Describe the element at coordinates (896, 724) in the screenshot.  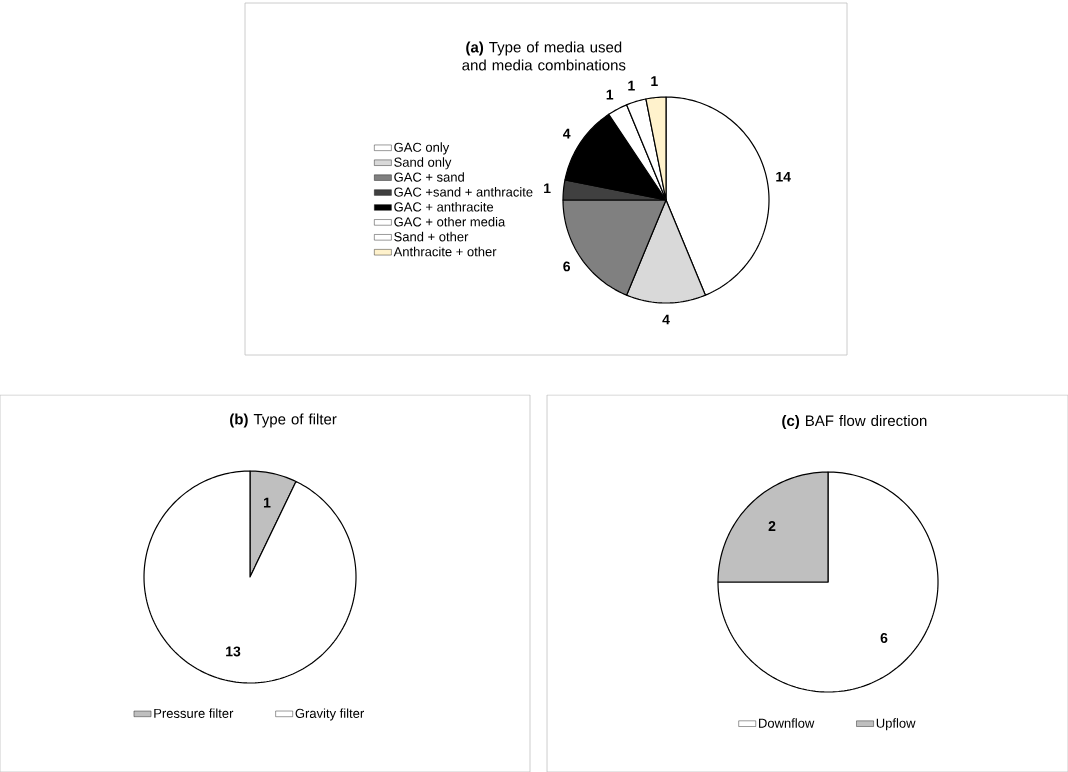
I see `legend-label: Upflow` at that location.